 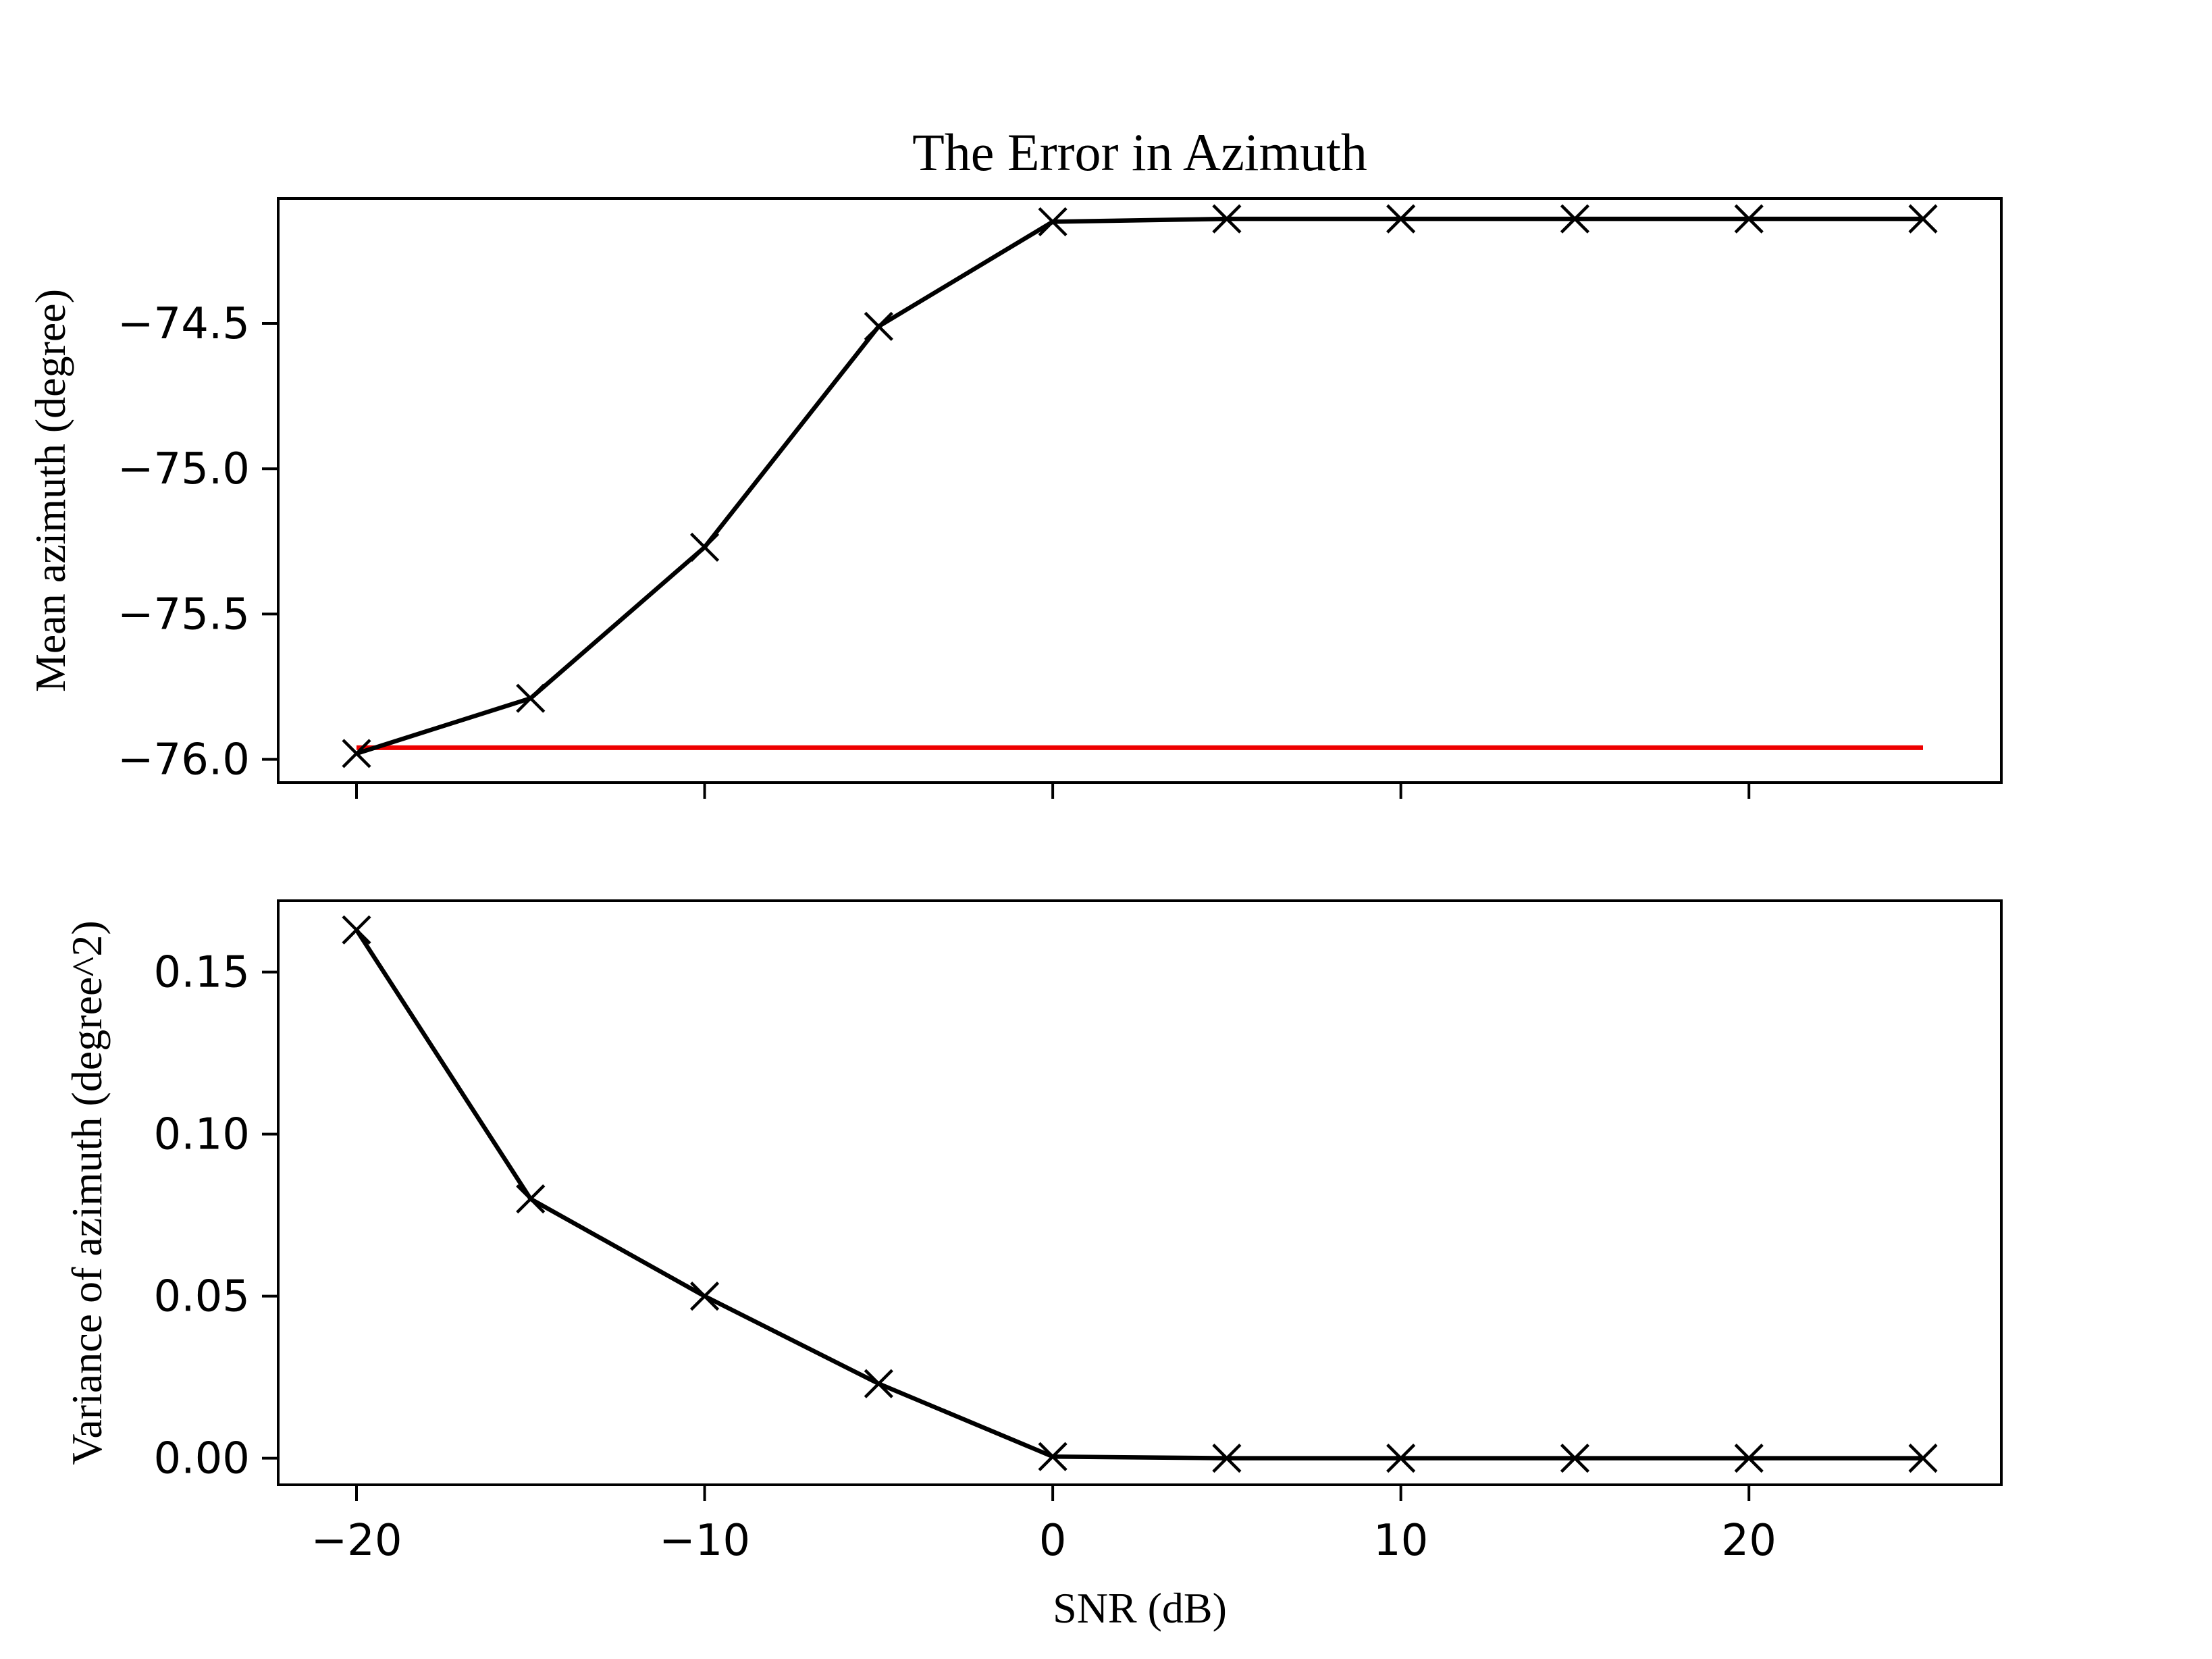 What do you see at coordinates (1139, 152) in the screenshot?
I see `chart-title: The Error in Azimuth` at bounding box center [1139, 152].